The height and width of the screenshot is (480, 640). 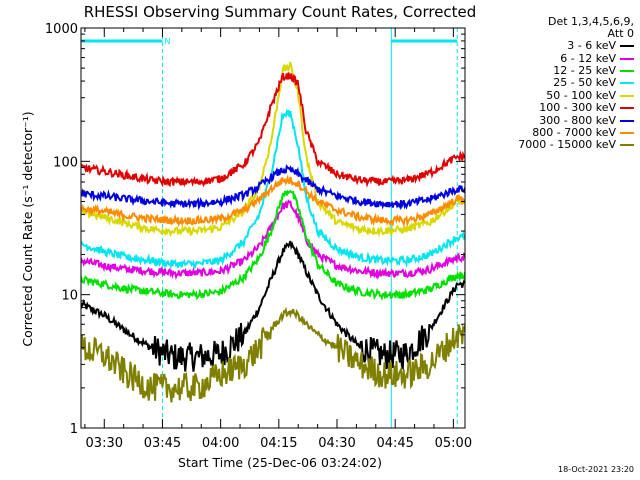 I want to click on legend-entry: 7000 - 15000 keV, so click(x=557, y=145).